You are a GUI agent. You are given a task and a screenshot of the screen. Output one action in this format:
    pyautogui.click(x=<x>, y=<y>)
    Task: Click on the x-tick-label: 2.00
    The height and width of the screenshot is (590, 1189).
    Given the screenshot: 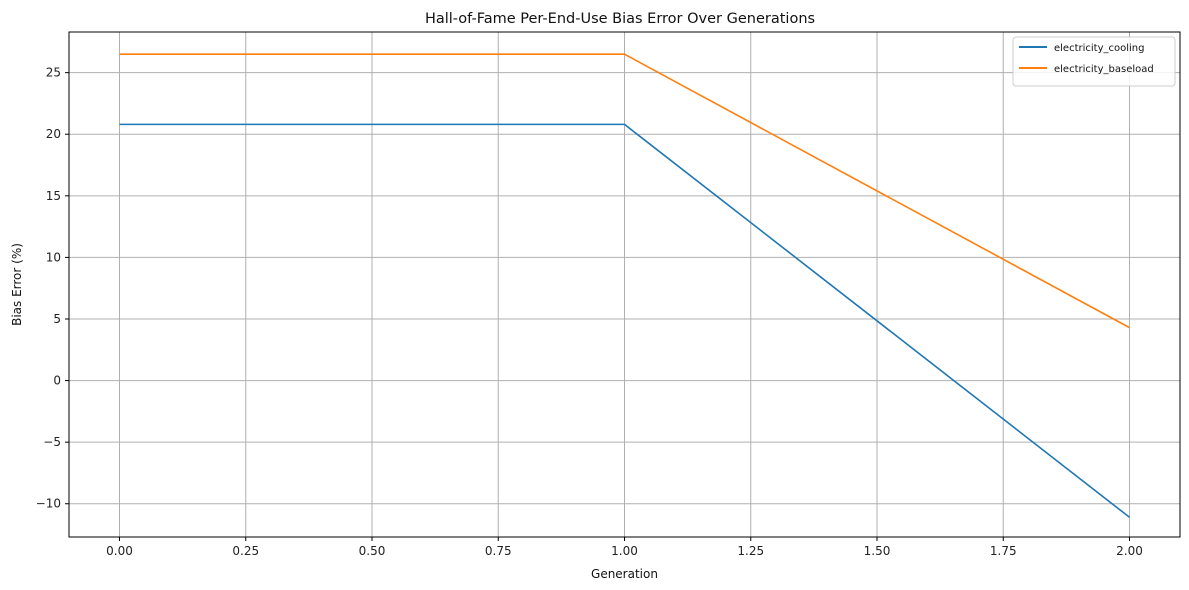 What is the action you would take?
    pyautogui.click(x=1129, y=551)
    